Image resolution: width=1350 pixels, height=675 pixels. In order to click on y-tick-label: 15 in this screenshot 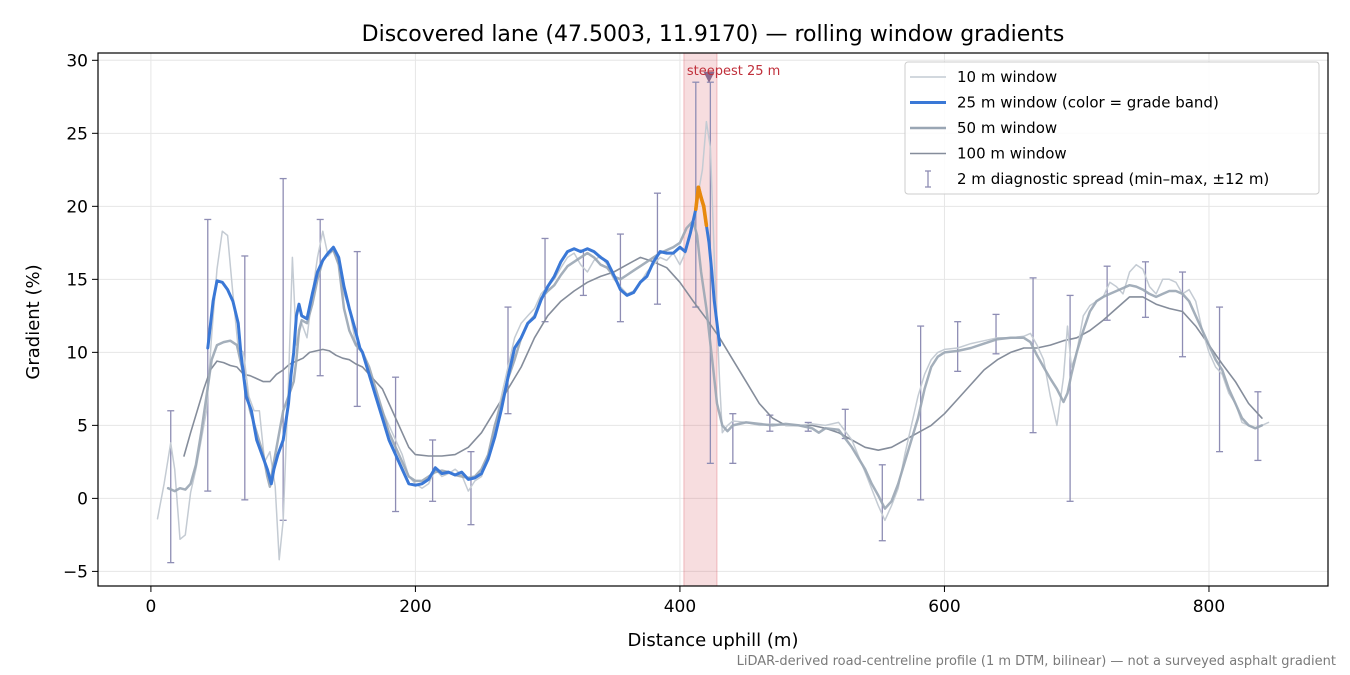, I will do `click(77, 280)`.